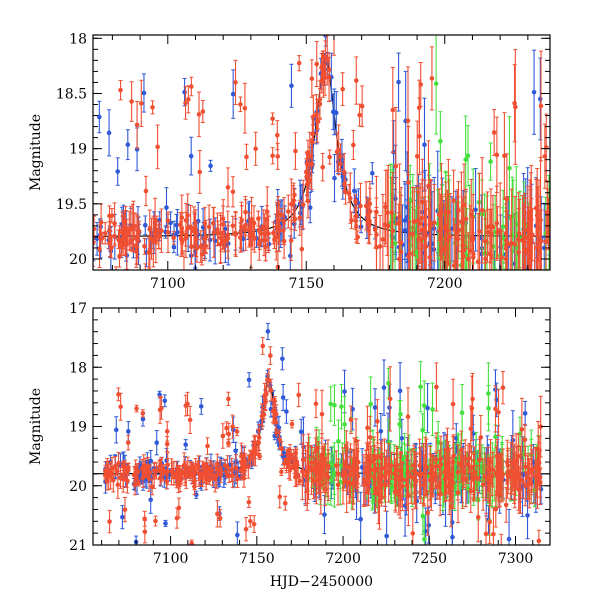  Describe the element at coordinates (36, 152) in the screenshot. I see `y-axis-label: Magnitude` at that location.